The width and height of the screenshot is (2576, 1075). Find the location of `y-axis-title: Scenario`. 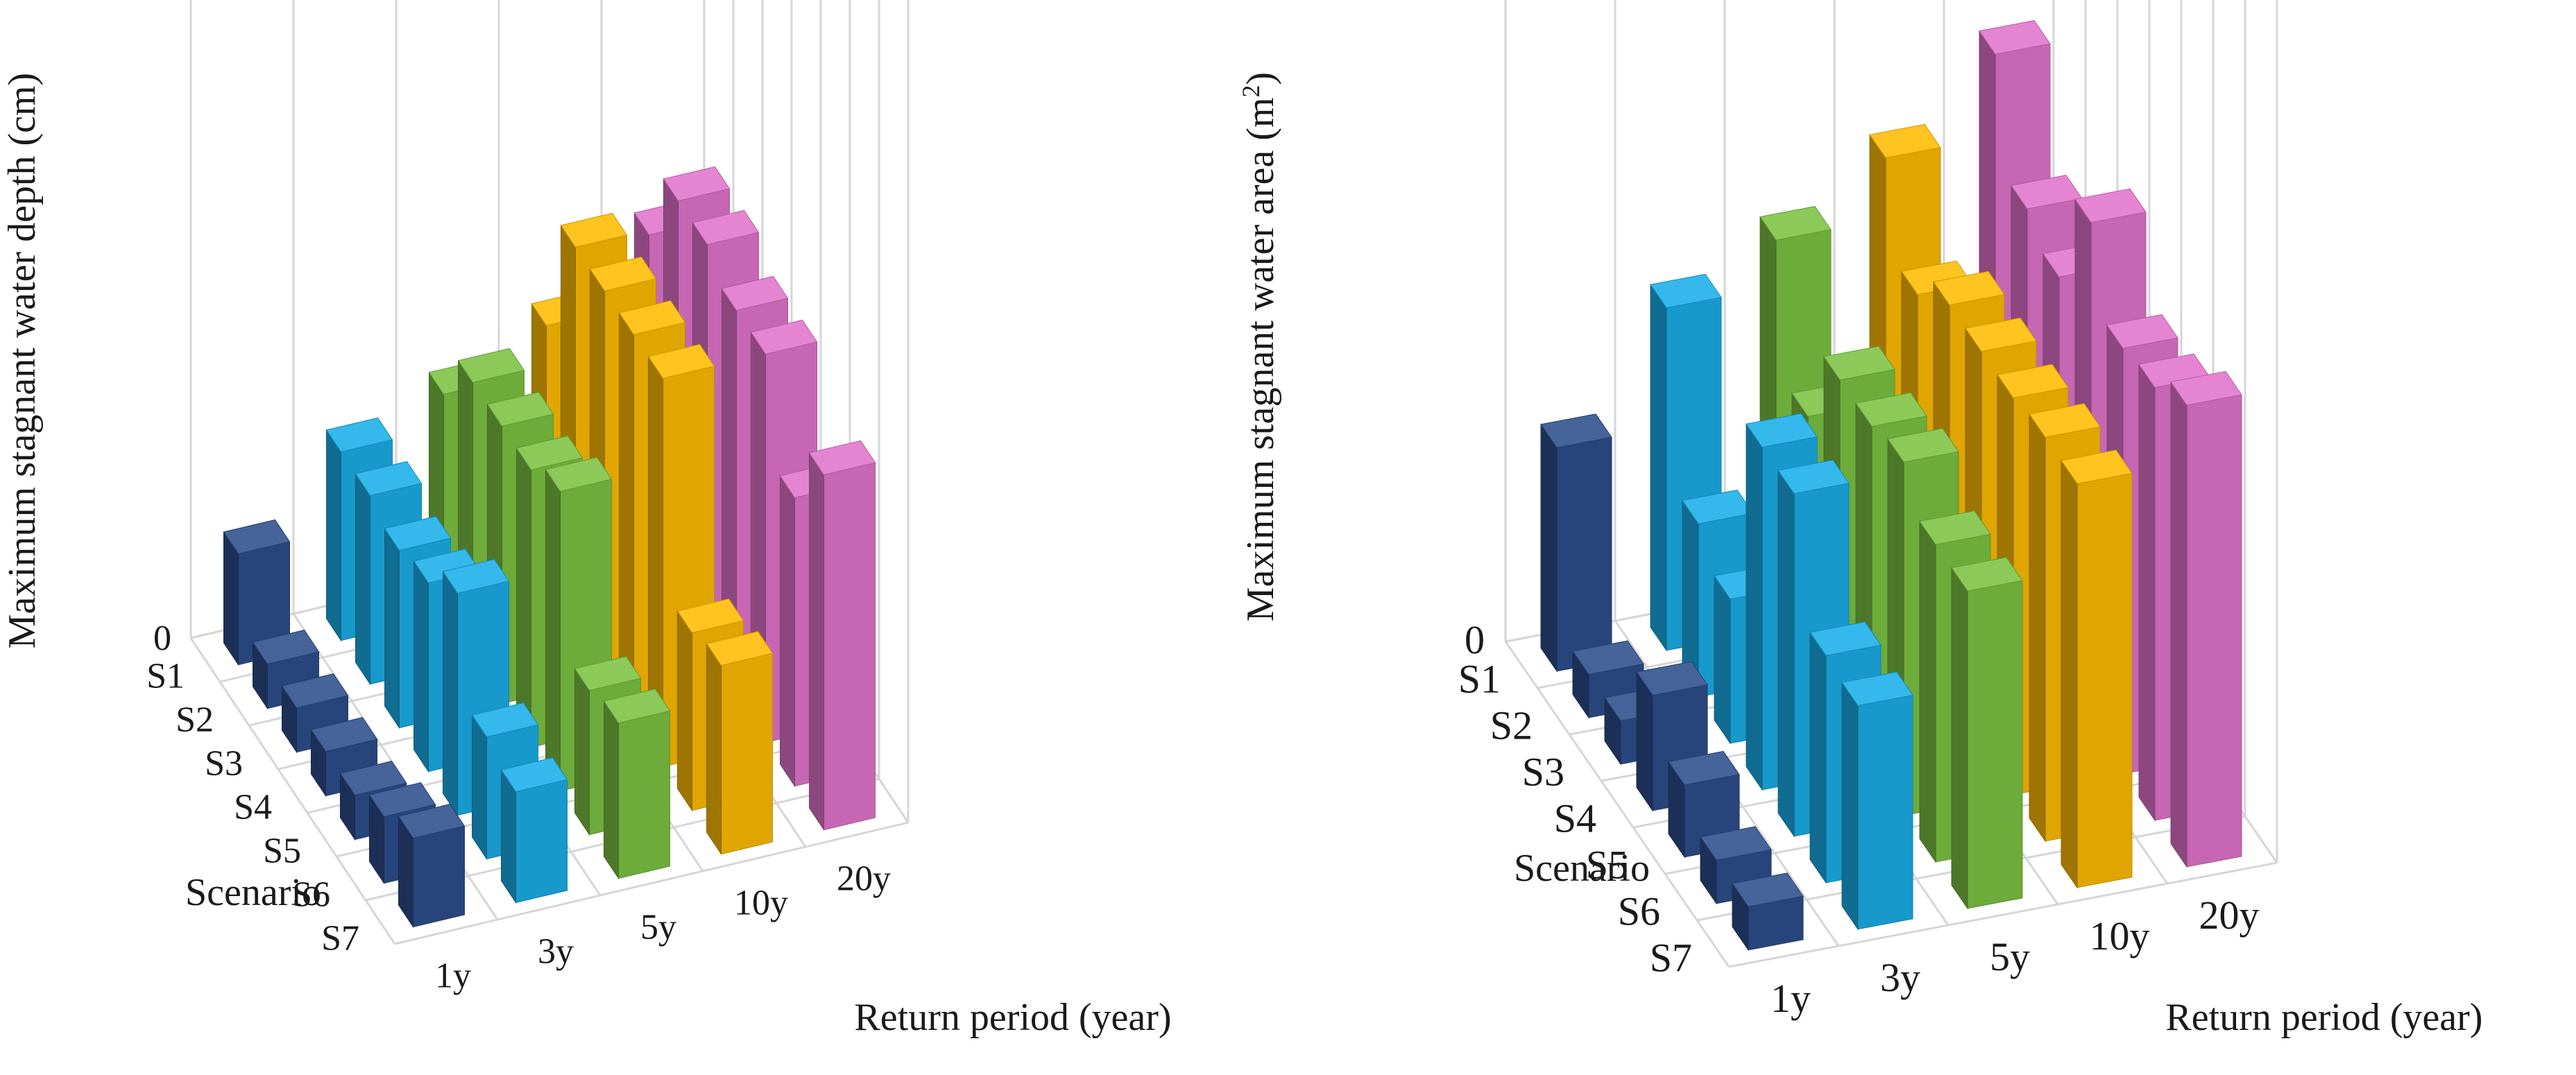

y-axis-title: Scenario is located at coordinates (1582, 868).